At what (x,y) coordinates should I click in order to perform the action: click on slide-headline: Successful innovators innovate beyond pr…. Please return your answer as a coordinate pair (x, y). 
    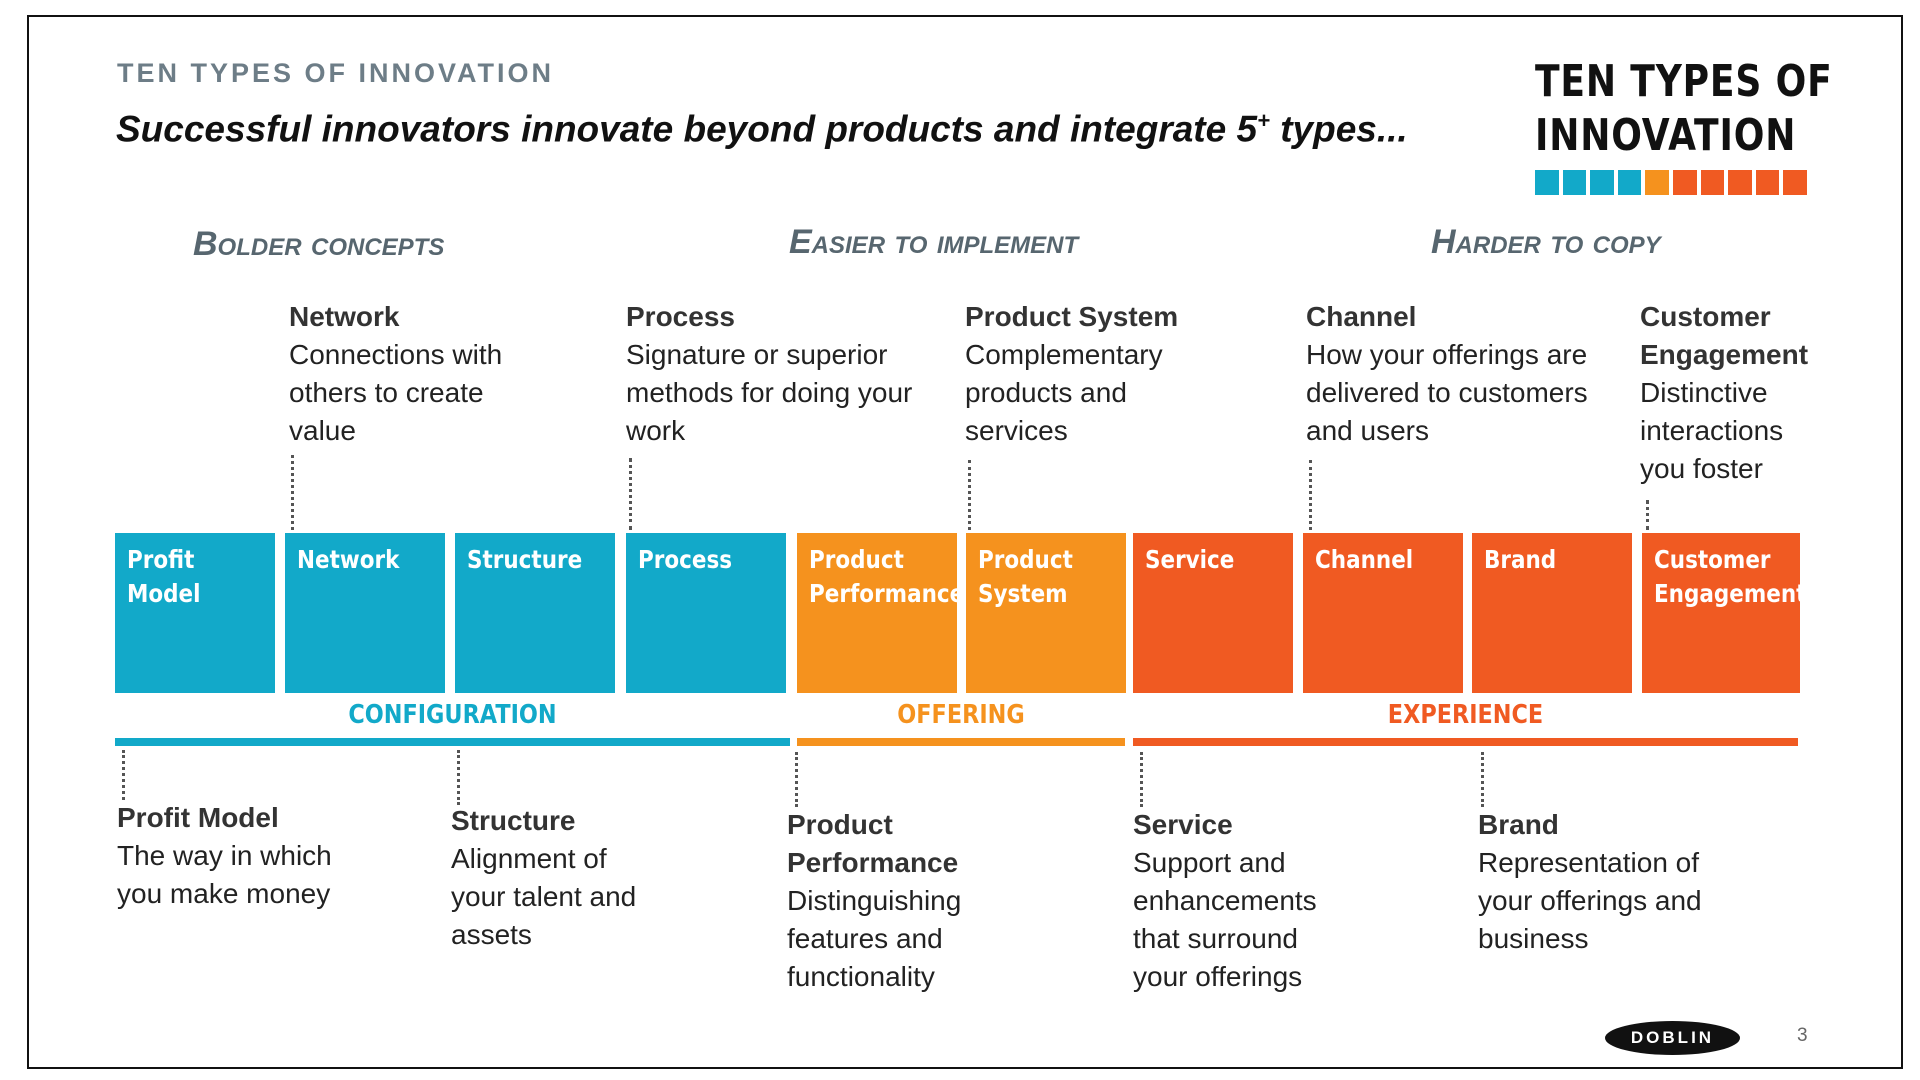
    Looking at the image, I should click on (762, 129).